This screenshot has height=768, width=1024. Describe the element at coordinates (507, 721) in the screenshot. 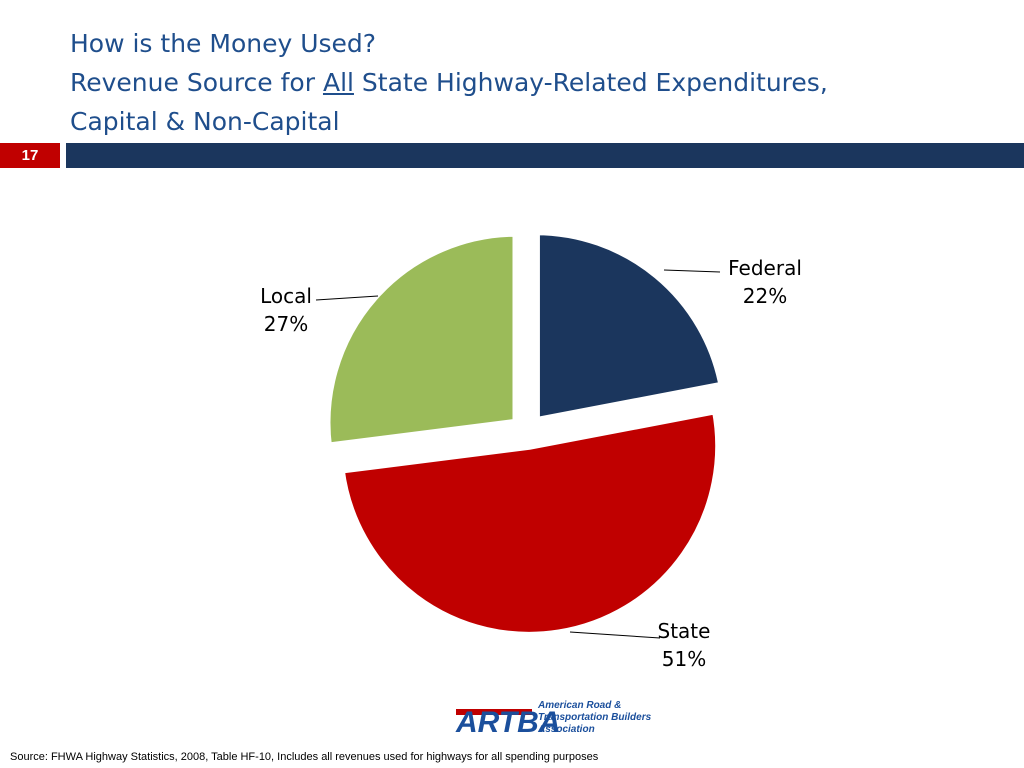

I see `logo-acronym: ARTBA` at that location.